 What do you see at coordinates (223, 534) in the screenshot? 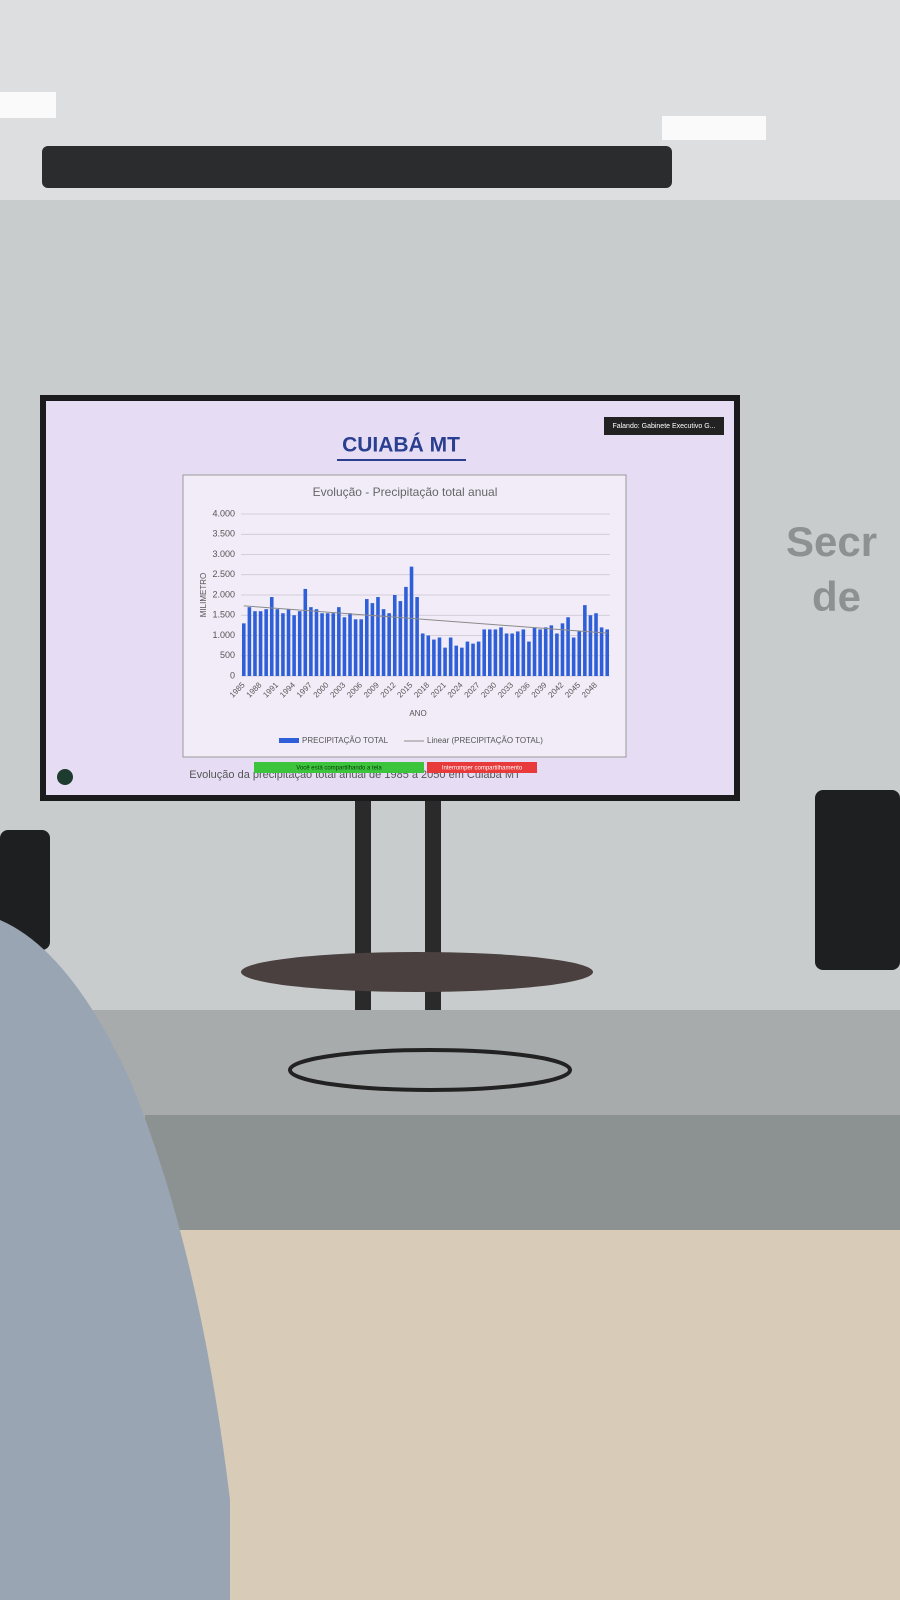
I see `y-tick-label: 3.500` at bounding box center [223, 534].